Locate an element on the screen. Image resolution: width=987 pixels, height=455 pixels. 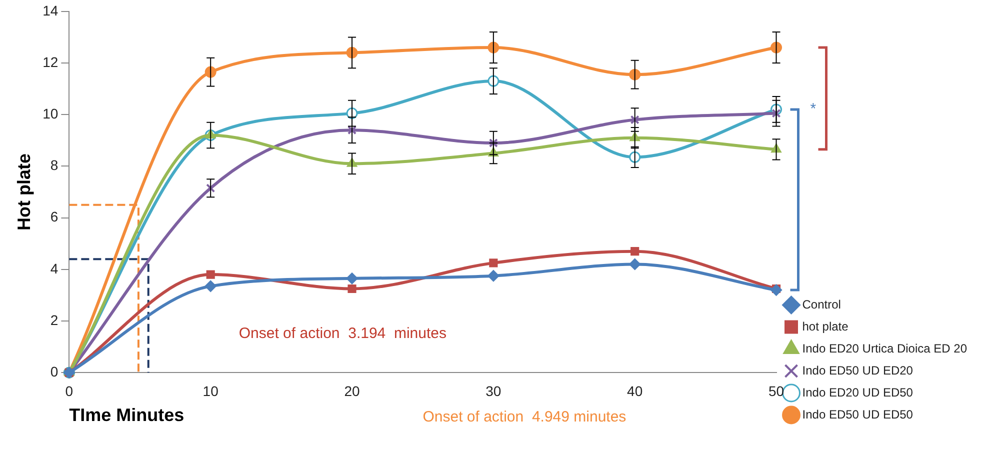
y-axis-title: Hot plate is located at coordinates (24, 192).